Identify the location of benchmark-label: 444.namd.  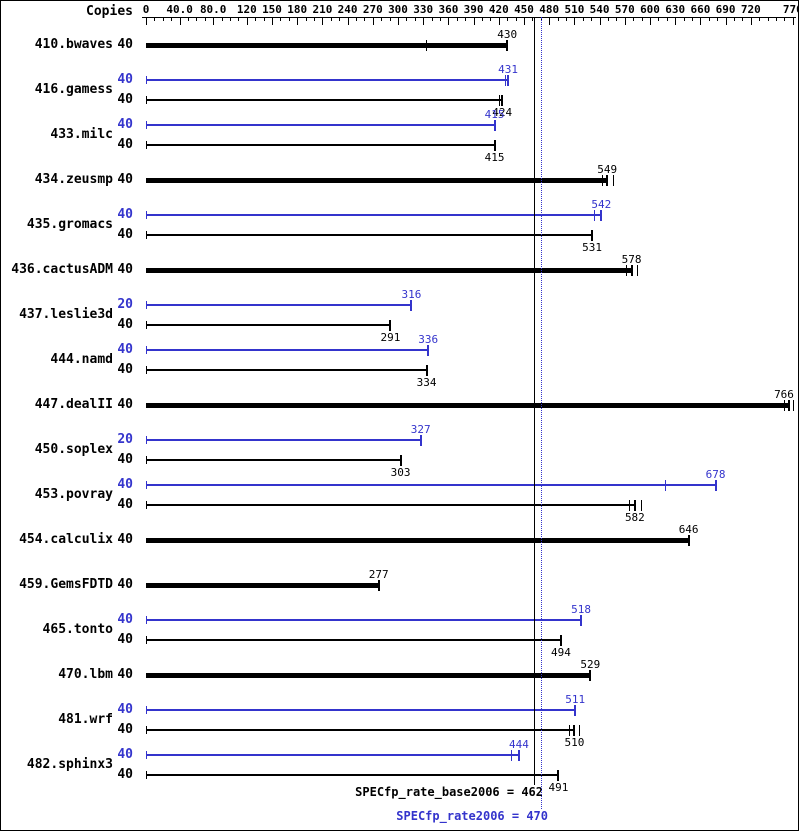
(81, 359).